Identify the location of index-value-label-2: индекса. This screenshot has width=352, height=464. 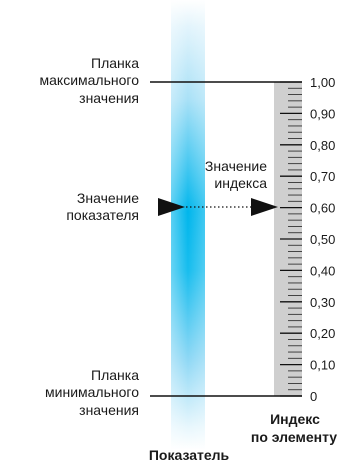
(240, 183).